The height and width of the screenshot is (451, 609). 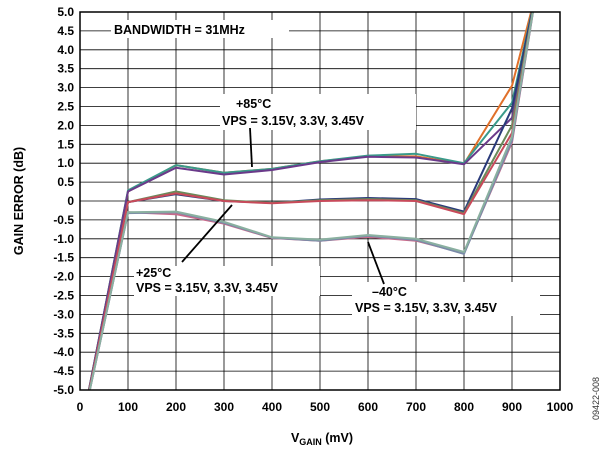 I want to click on y-tick-label: -1.0, so click(x=63, y=239).